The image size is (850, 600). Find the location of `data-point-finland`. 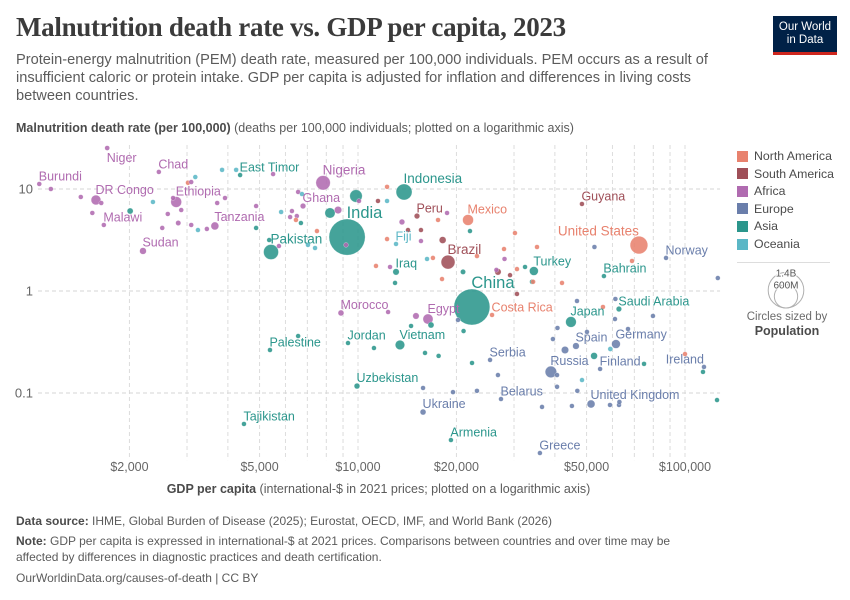

data-point-finland is located at coordinates (600, 369).